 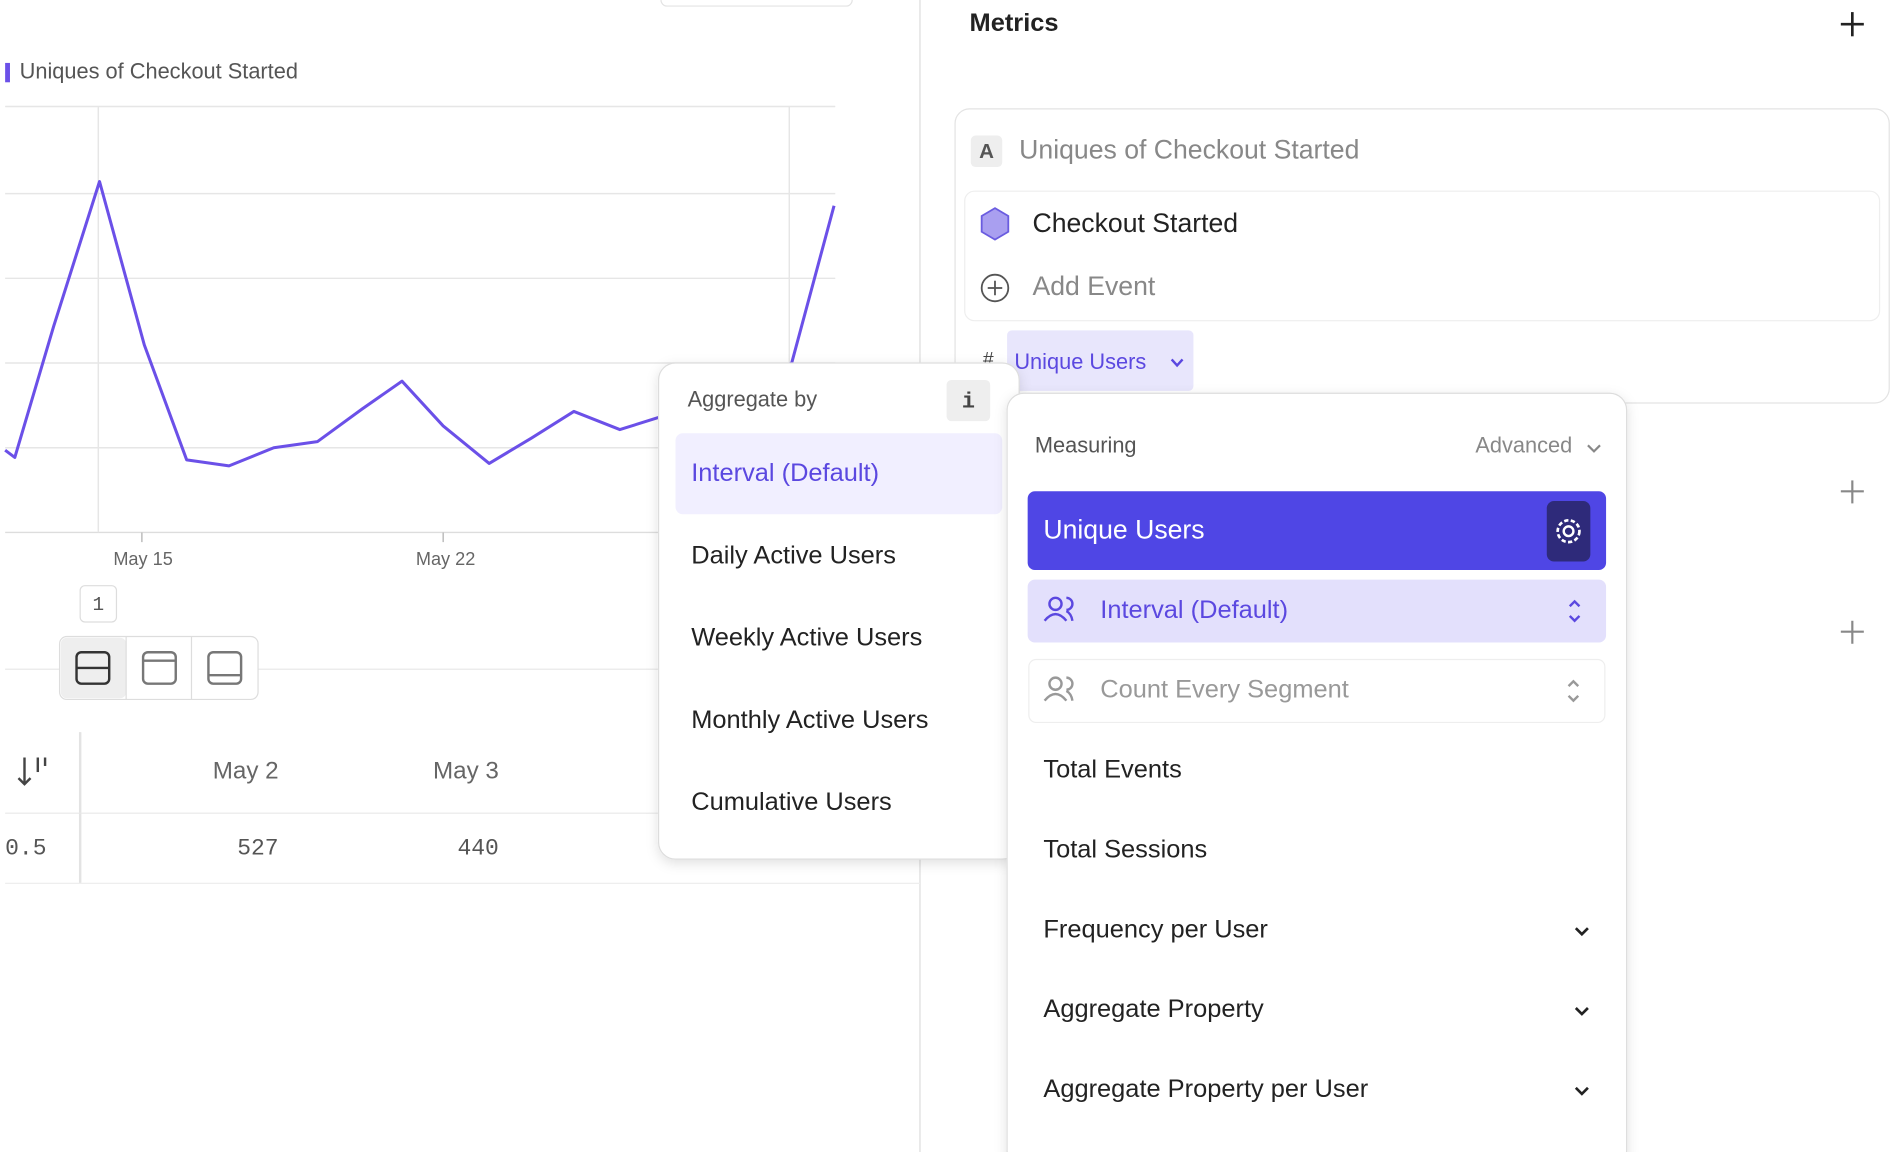 What do you see at coordinates (1123, 529) in the screenshot?
I see `selected-measure-label: Unique Users` at bounding box center [1123, 529].